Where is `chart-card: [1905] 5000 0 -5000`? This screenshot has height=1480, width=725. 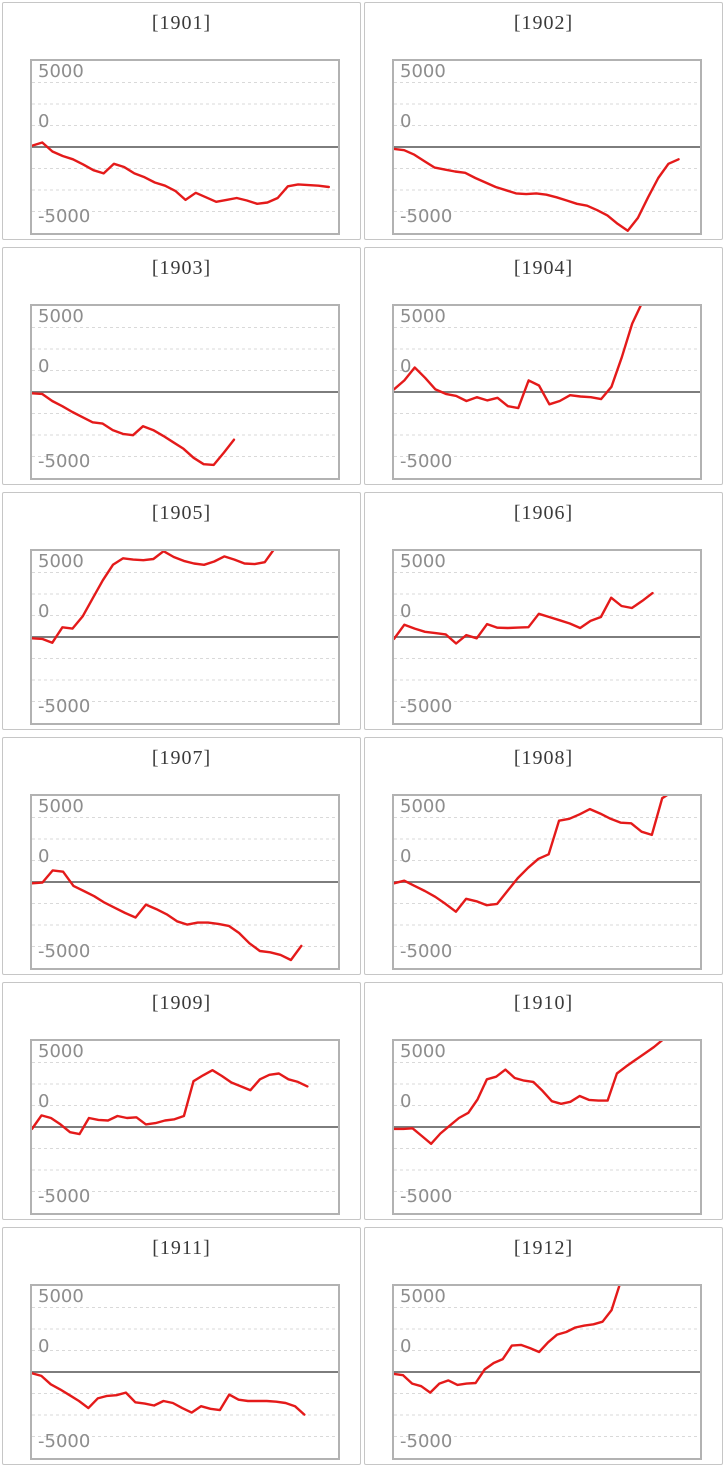 chart-card: [1905] 5000 0 -5000 is located at coordinates (181, 611).